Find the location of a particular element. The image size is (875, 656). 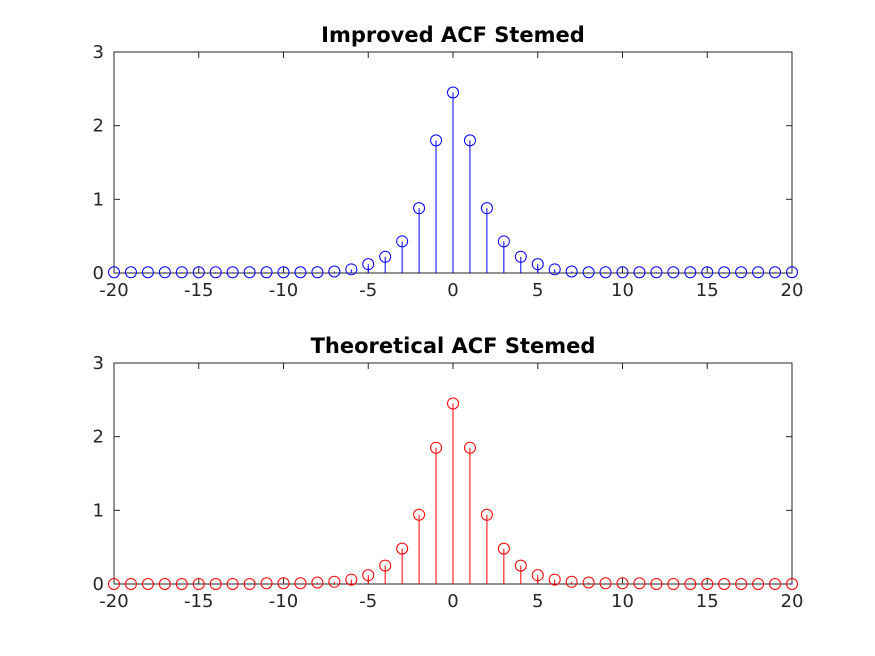

x-tick-label: -5 is located at coordinates (368, 290).